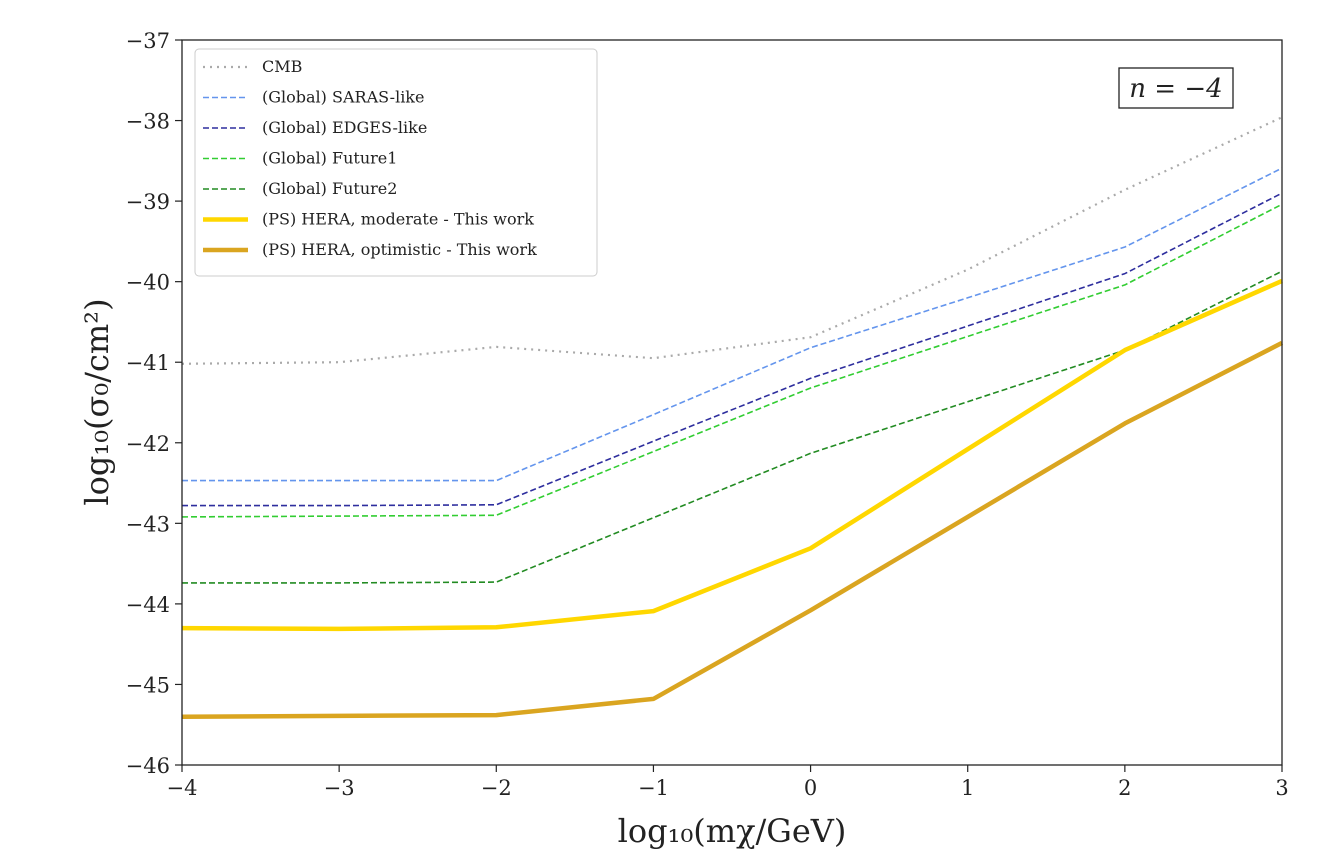 The height and width of the screenshot is (868, 1340). What do you see at coordinates (148, 524) in the screenshot?
I see `y-tick-label: −43` at bounding box center [148, 524].